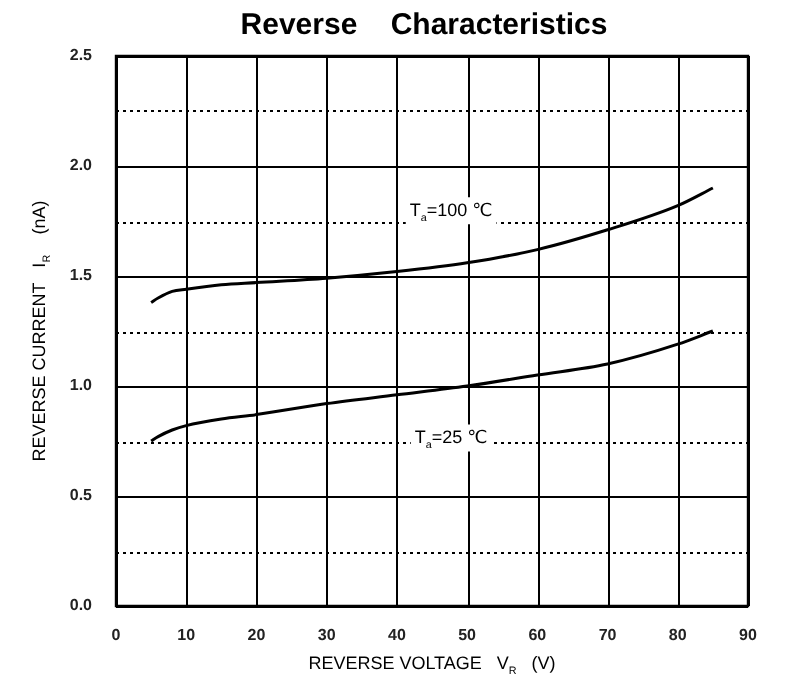 The image size is (794, 686). Describe the element at coordinates (327, 635) in the screenshot. I see `x-tick-label: 30` at that location.